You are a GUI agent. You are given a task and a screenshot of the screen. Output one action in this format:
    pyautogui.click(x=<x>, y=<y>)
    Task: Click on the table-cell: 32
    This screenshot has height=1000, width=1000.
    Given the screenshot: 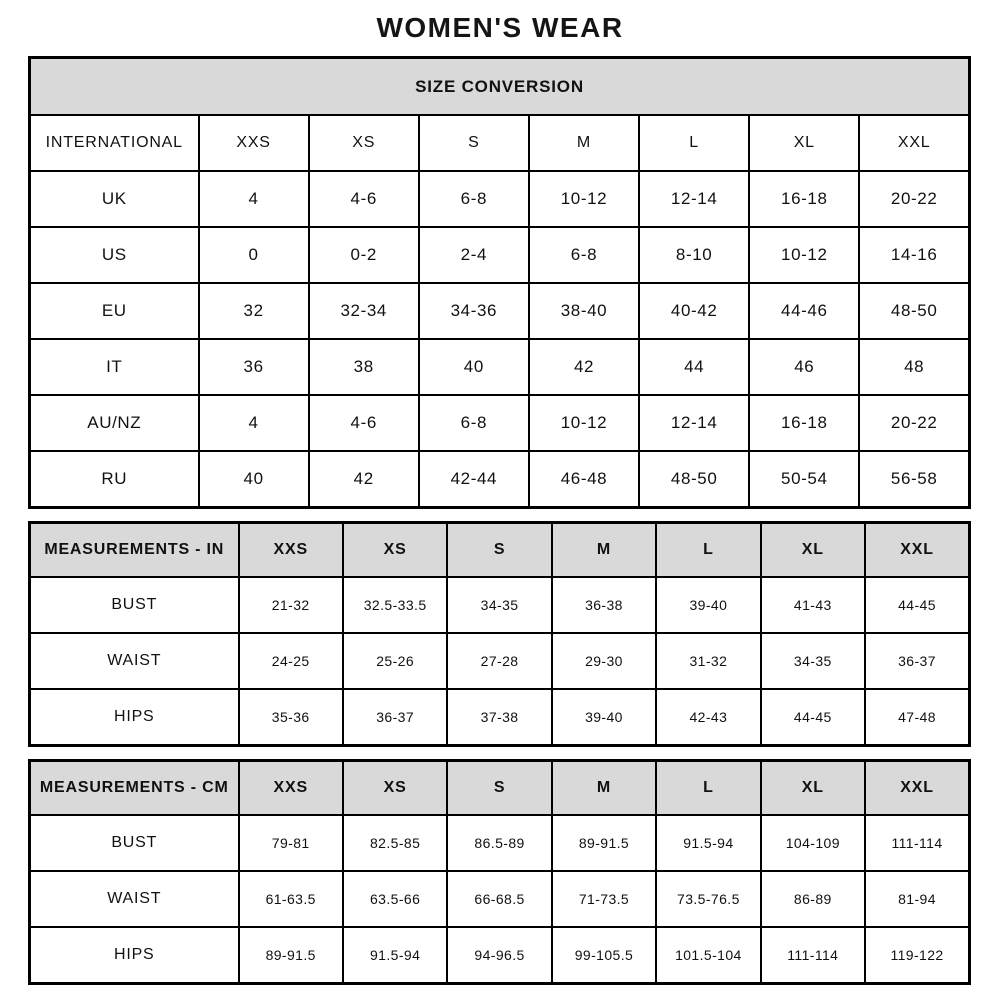 What is the action you would take?
    pyautogui.click(x=253, y=311)
    